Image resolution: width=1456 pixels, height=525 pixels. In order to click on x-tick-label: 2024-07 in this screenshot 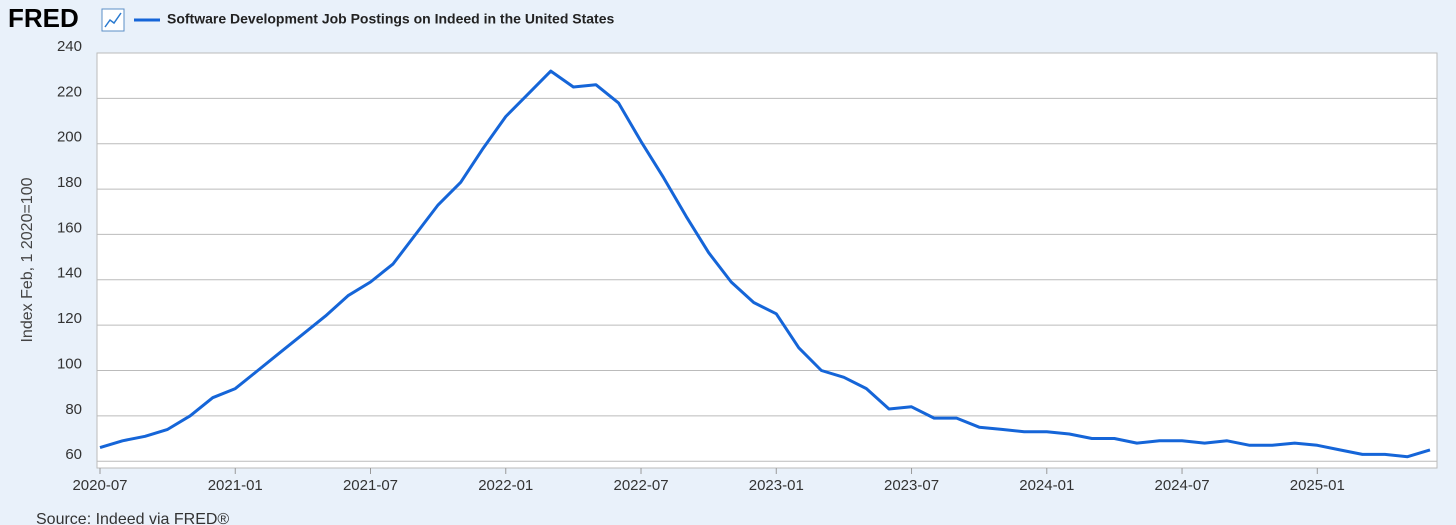, I will do `click(1182, 485)`.